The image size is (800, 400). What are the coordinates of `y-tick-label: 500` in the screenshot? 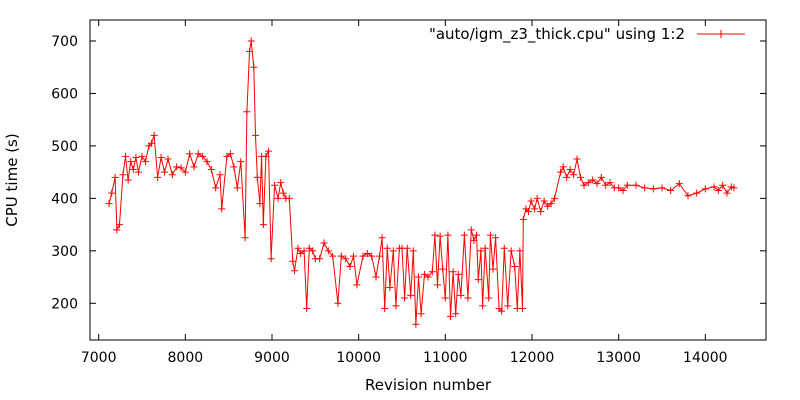 It's located at (64, 147).